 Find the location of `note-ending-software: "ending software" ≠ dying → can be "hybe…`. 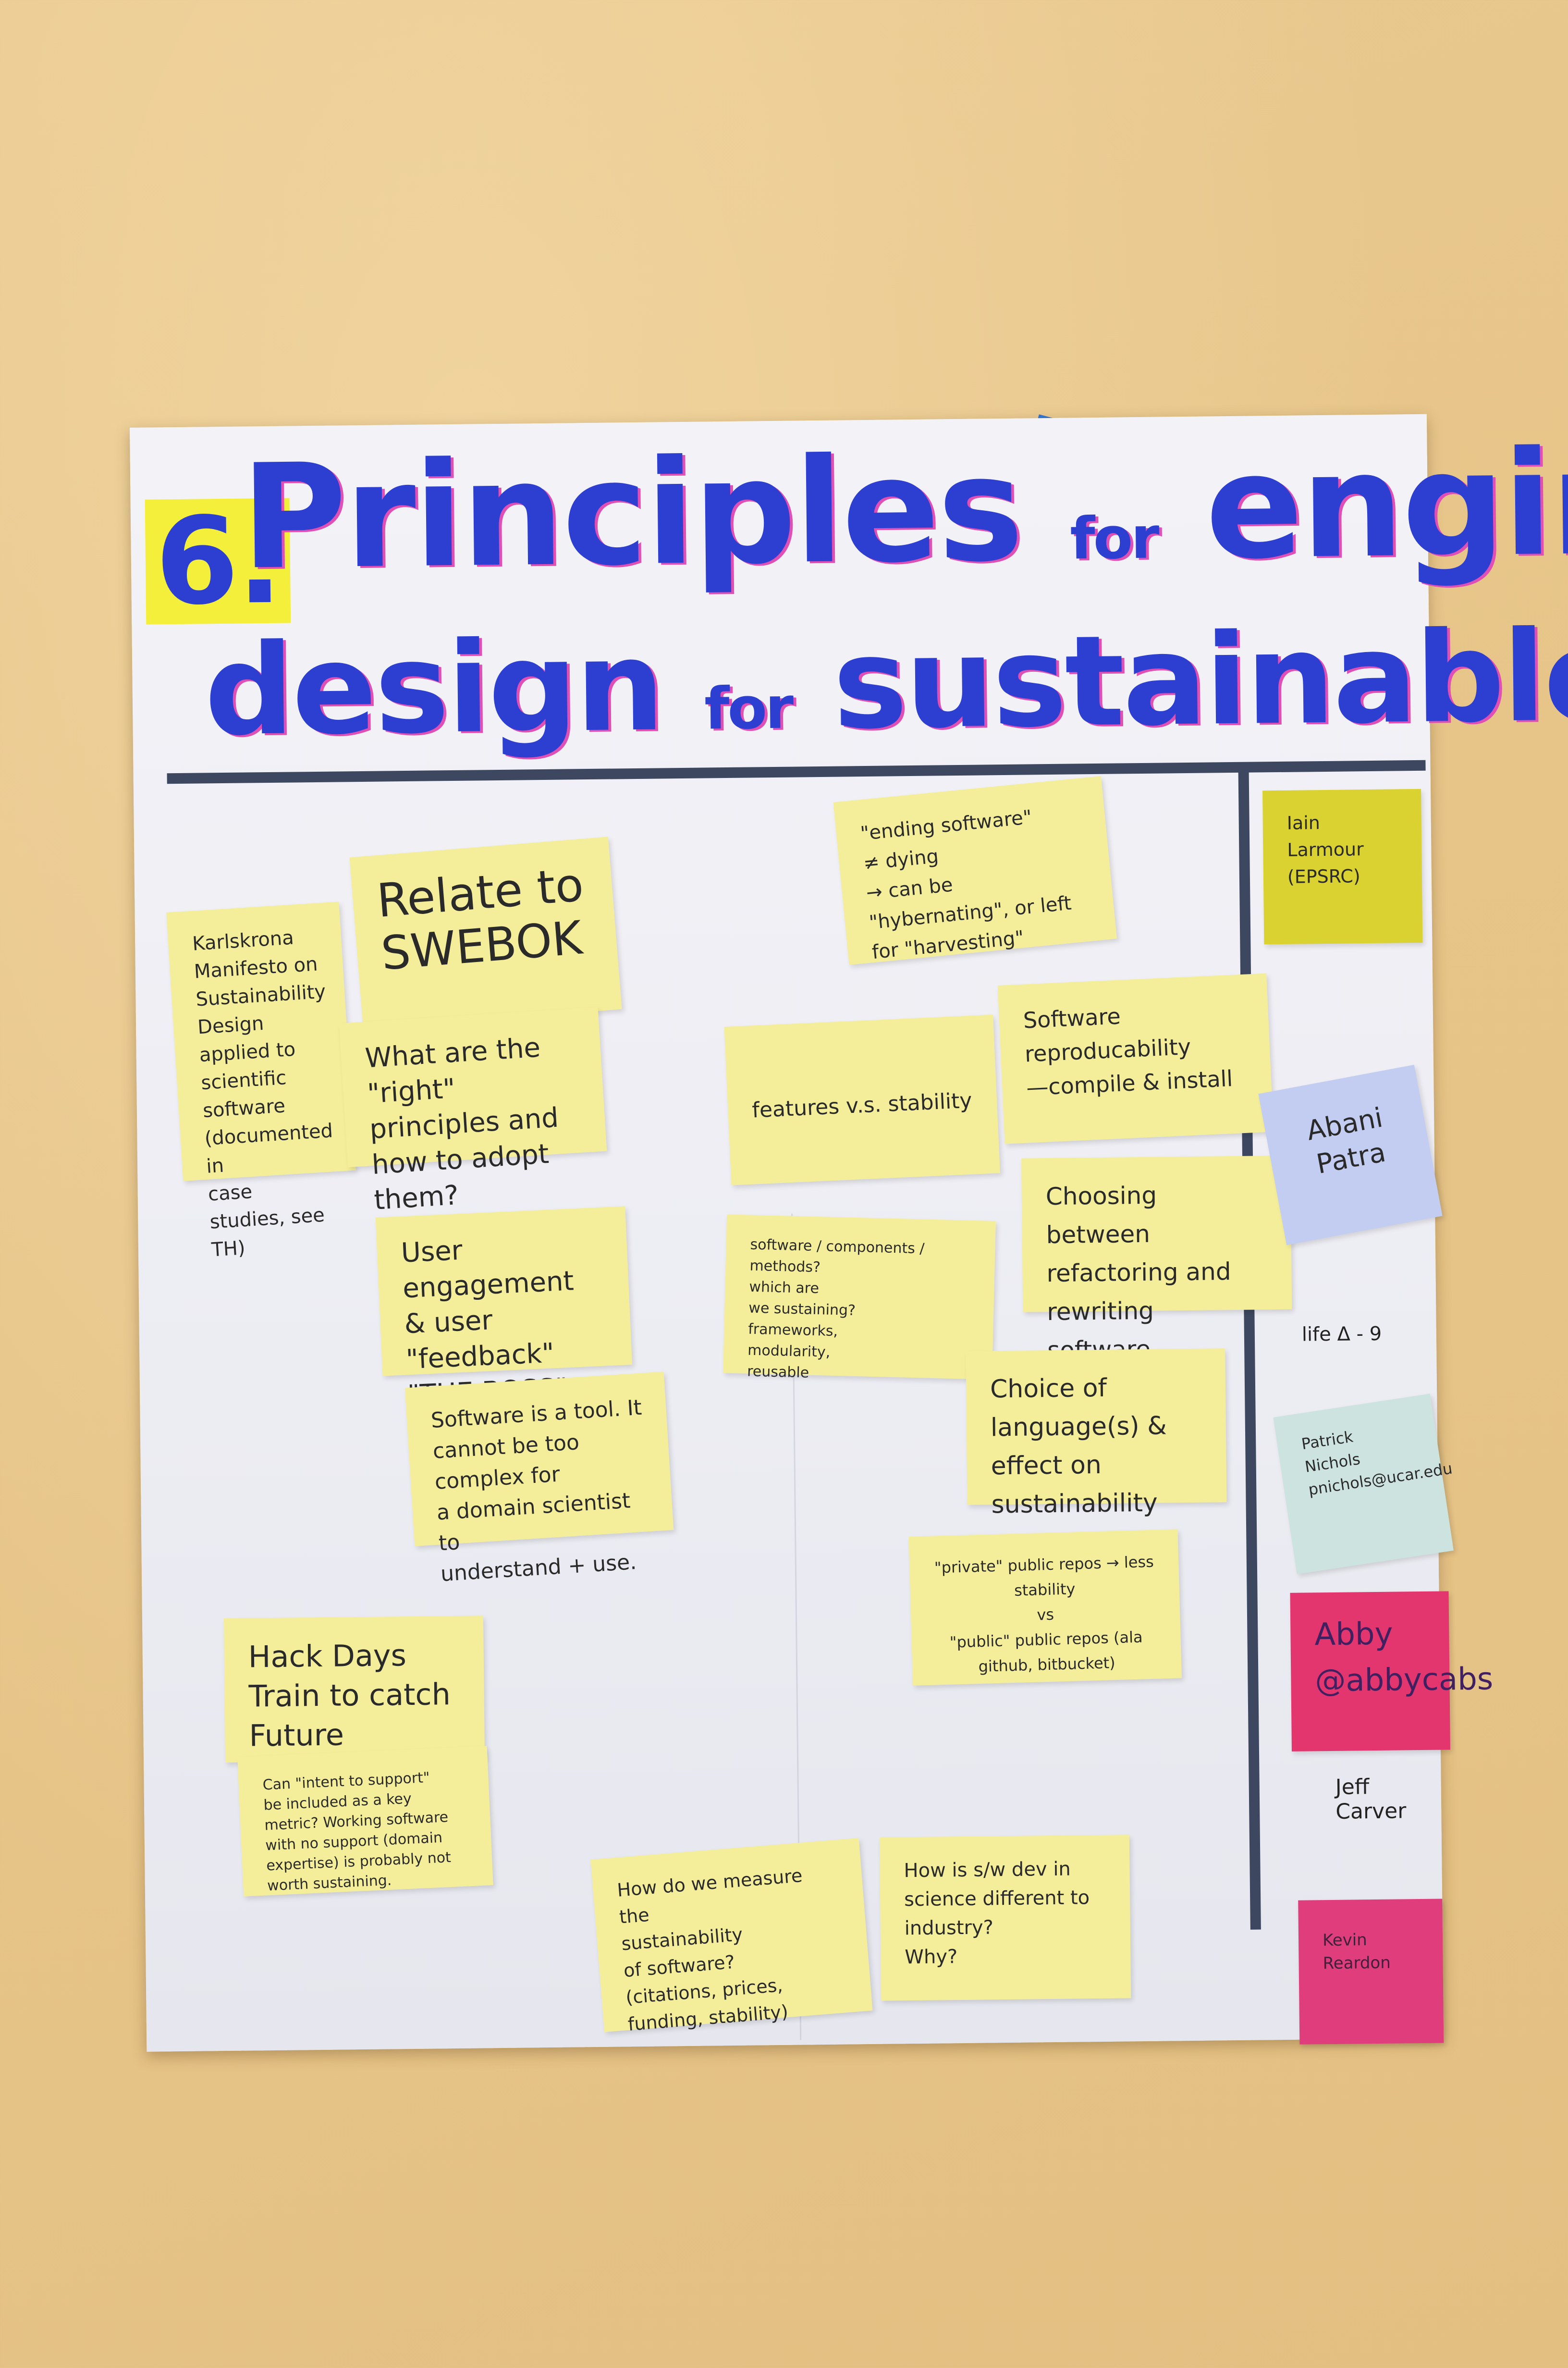

note-ending-software: "ending software" ≠ dying → can be "hybe… is located at coordinates (975, 870).